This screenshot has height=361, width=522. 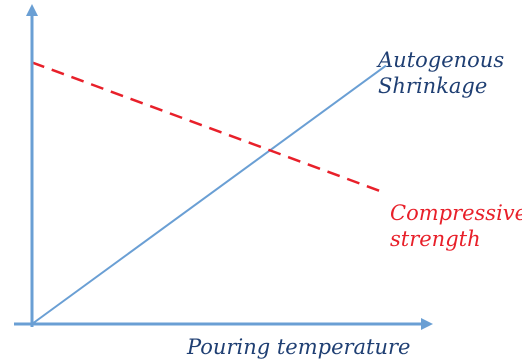 What do you see at coordinates (440, 73) in the screenshot?
I see `series-label-autogenous-shrinkage: Autogenous Shrinkage` at bounding box center [440, 73].